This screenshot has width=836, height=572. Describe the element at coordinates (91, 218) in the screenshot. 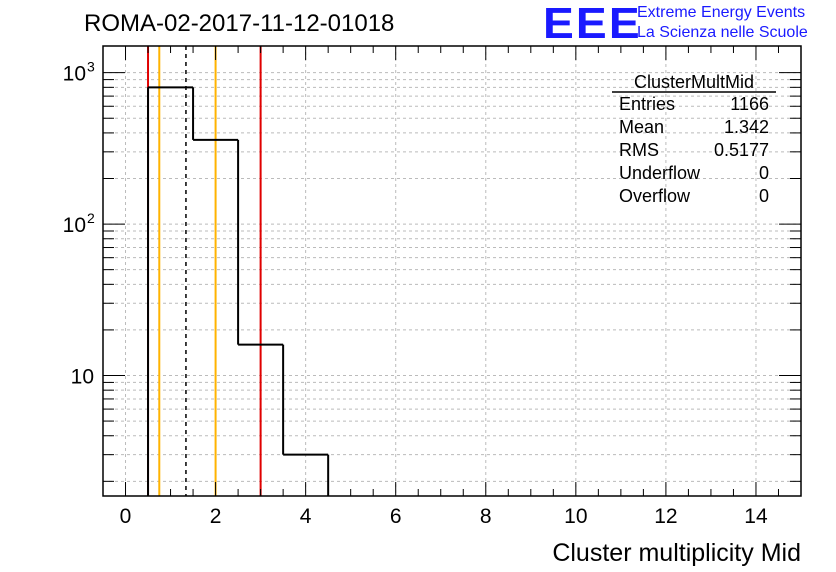

I see `y-tick-label-exponent: 2` at that location.